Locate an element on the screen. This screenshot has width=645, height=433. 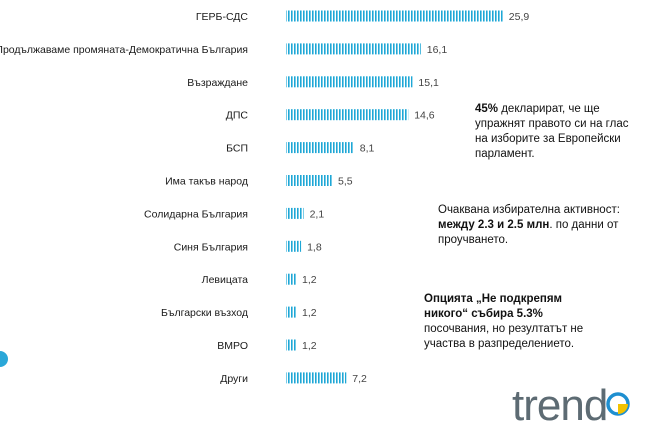
value-label: 5,5 is located at coordinates (345, 182).